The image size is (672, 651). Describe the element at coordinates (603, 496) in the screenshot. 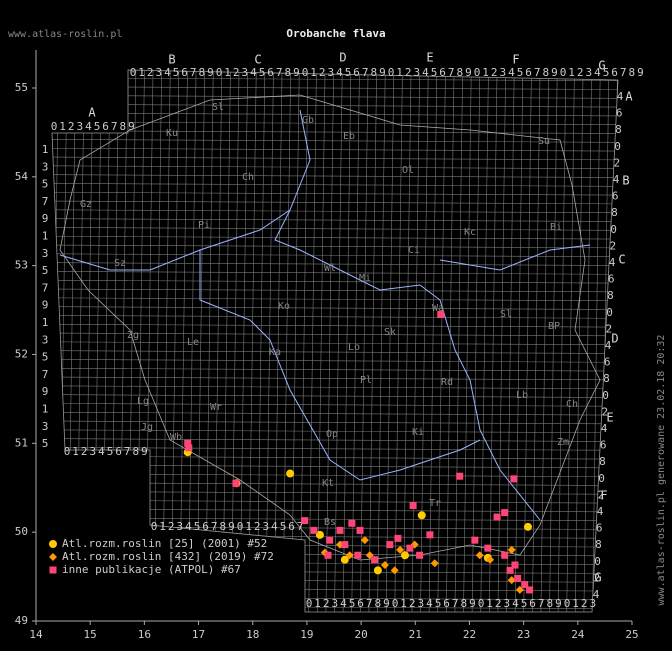

I see `grid-letter: F` at that location.